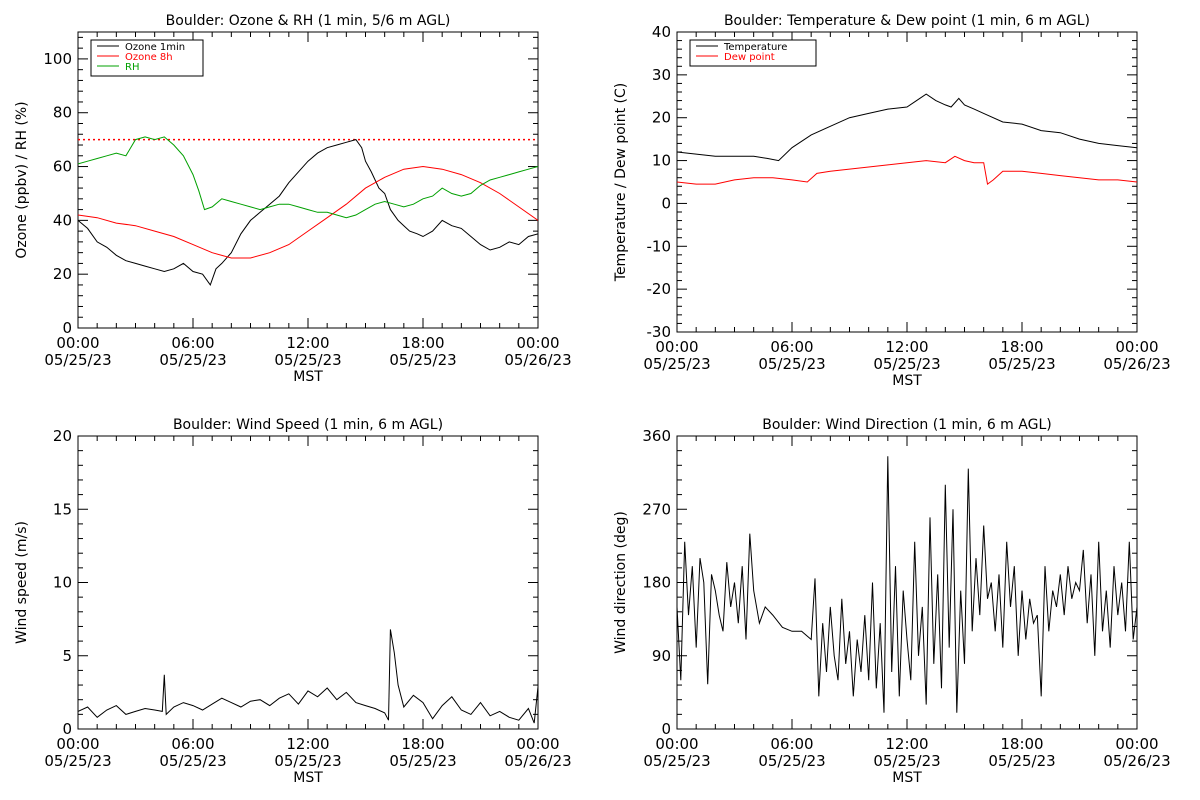 The height and width of the screenshot is (800, 1200). What do you see at coordinates (661, 75) in the screenshot?
I see `y-tick-label: 30` at bounding box center [661, 75].